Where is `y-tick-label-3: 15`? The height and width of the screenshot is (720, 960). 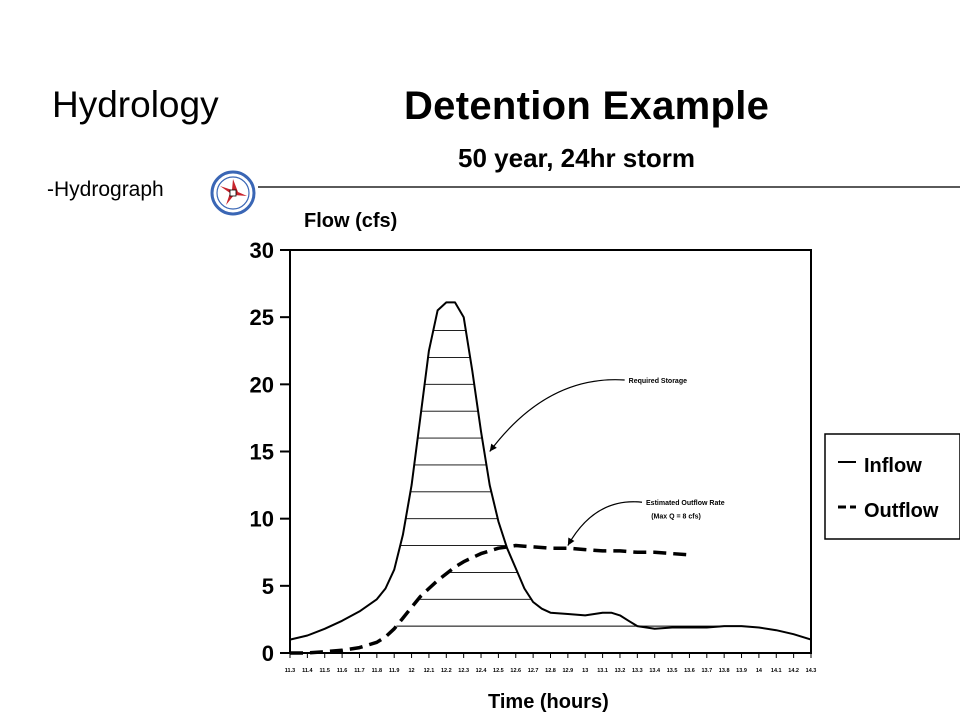 y-tick-label-3: 15 is located at coordinates (262, 452).